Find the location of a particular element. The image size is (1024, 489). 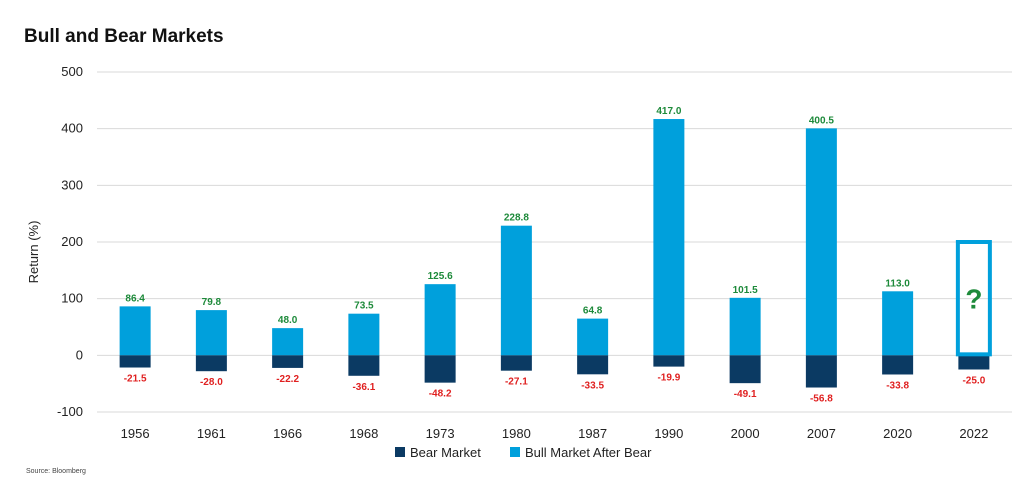

bear-value-label: -19.9 is located at coordinates (668, 378).